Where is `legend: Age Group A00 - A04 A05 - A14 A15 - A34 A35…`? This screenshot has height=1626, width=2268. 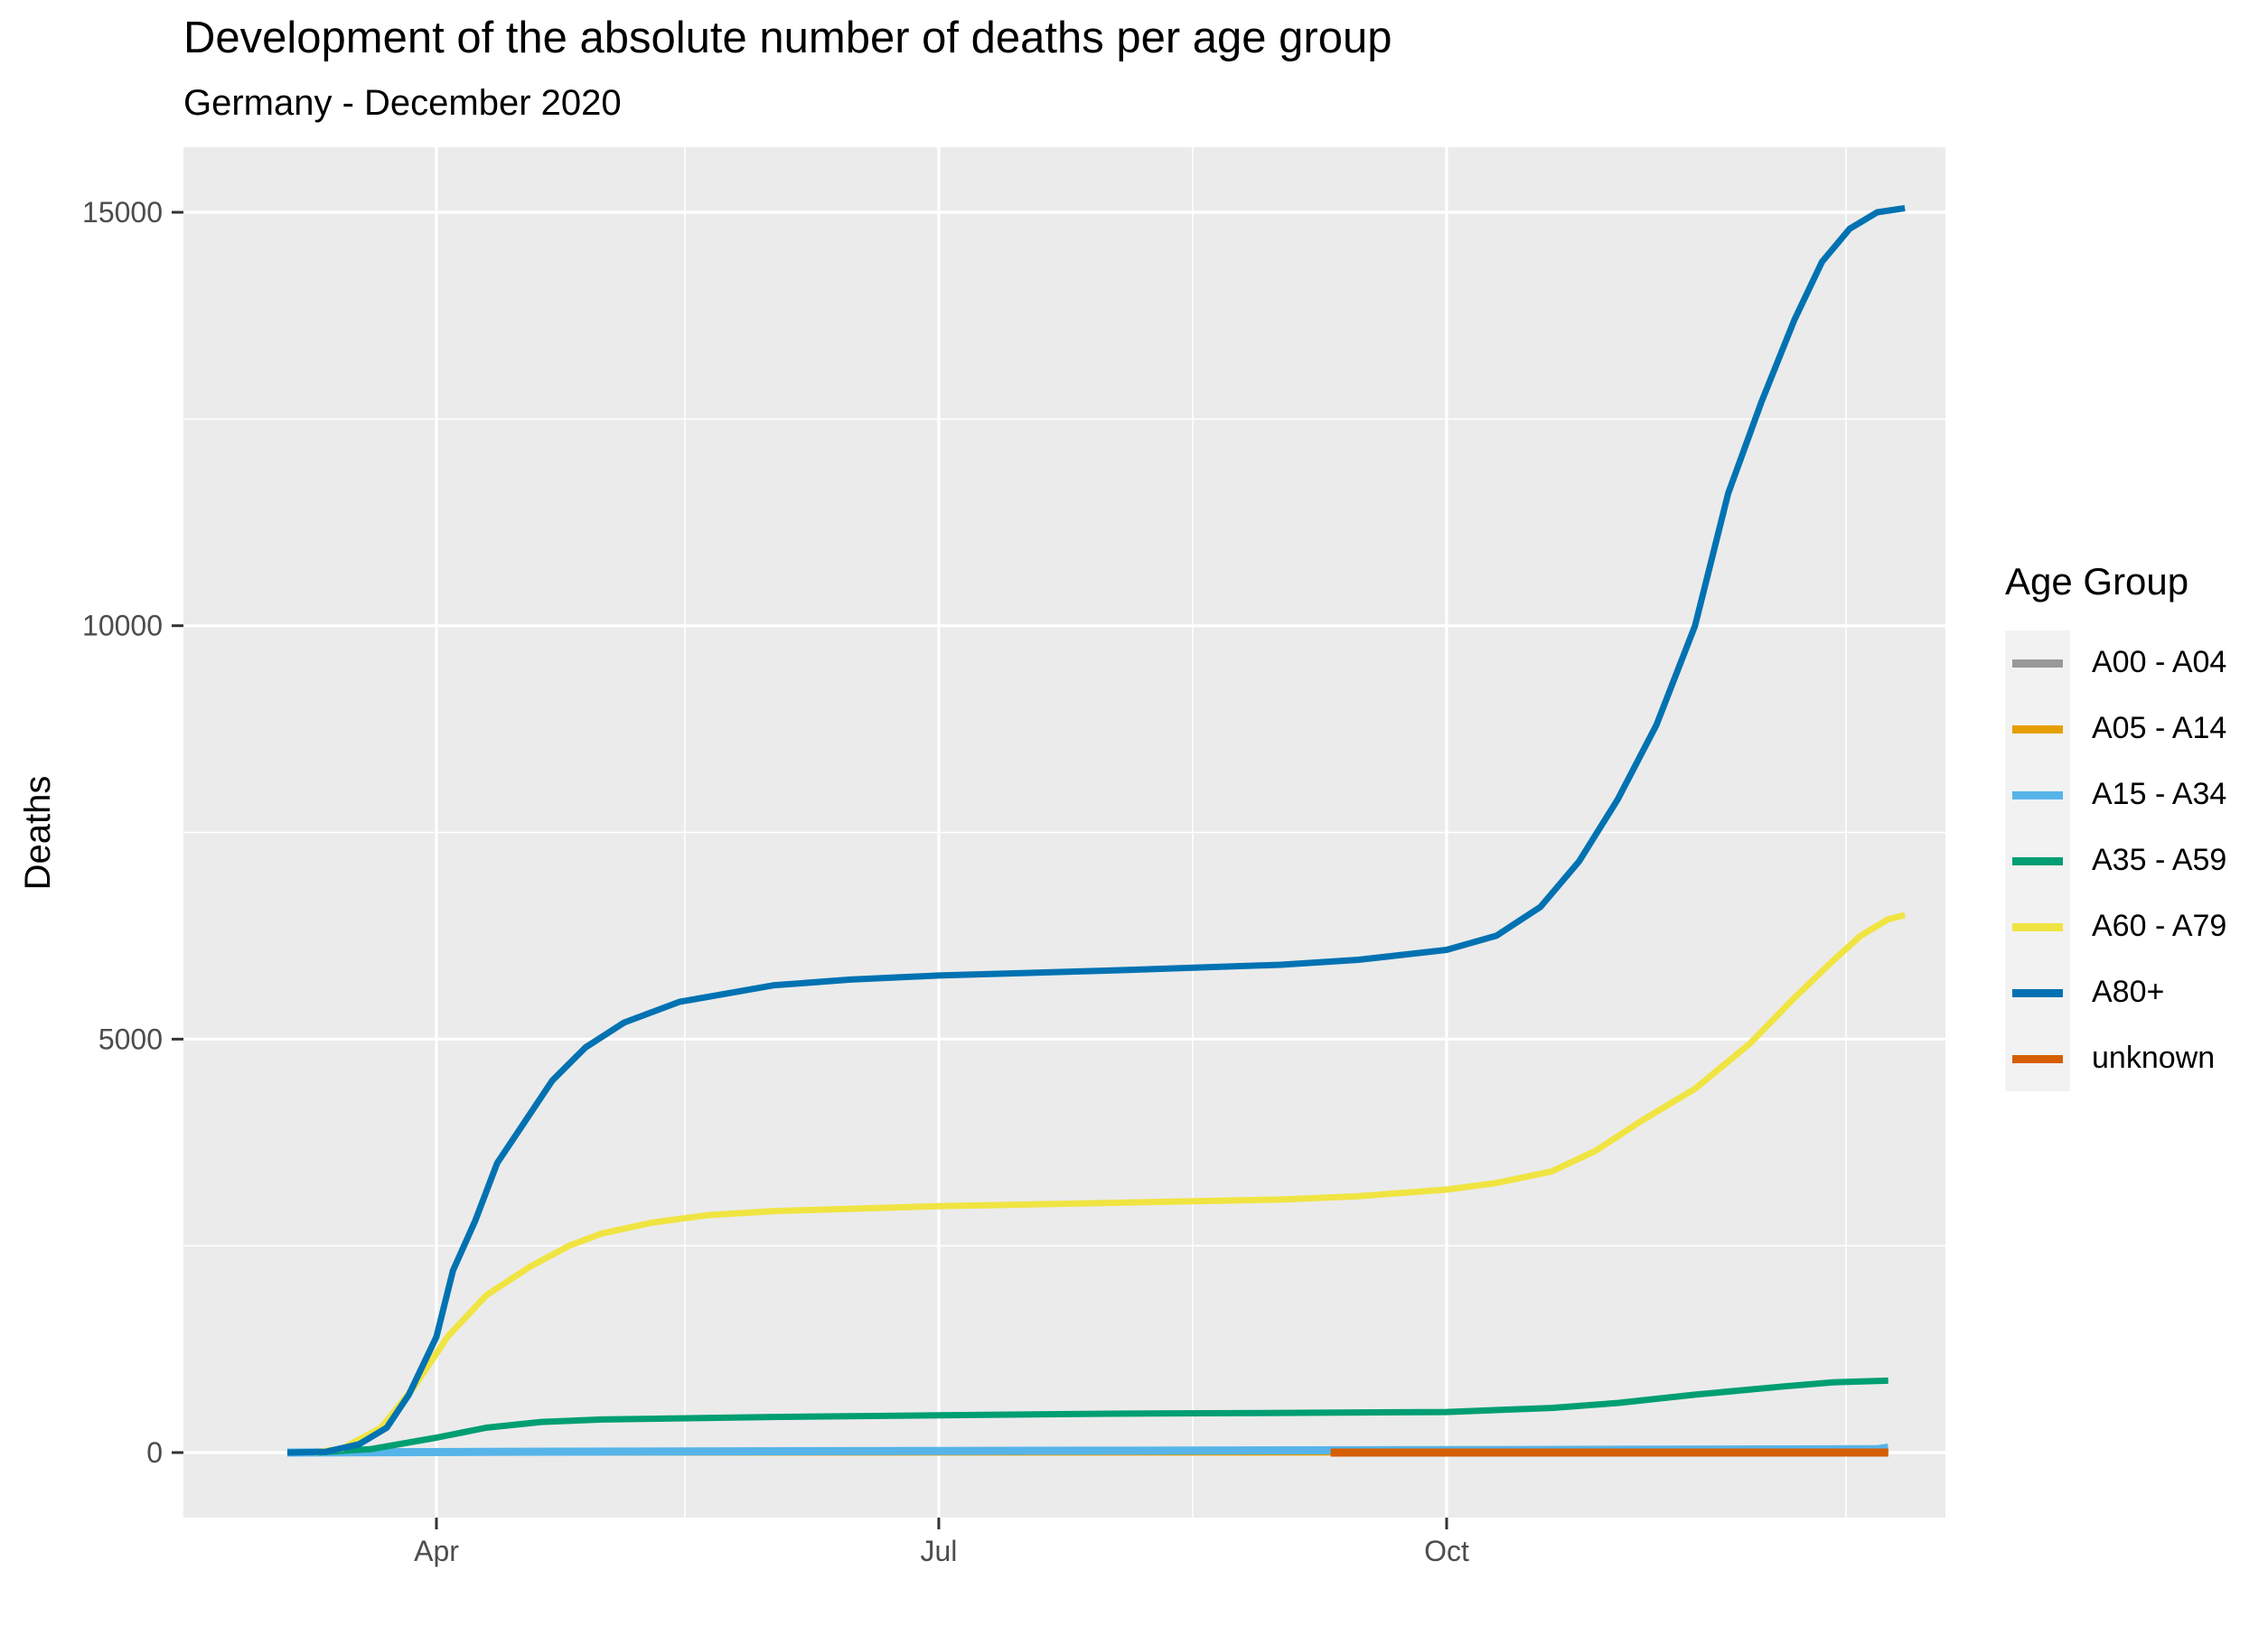
legend: Age Group A00 - A04 A05 - A14 A15 - A34 A35… is located at coordinates (2115, 826).